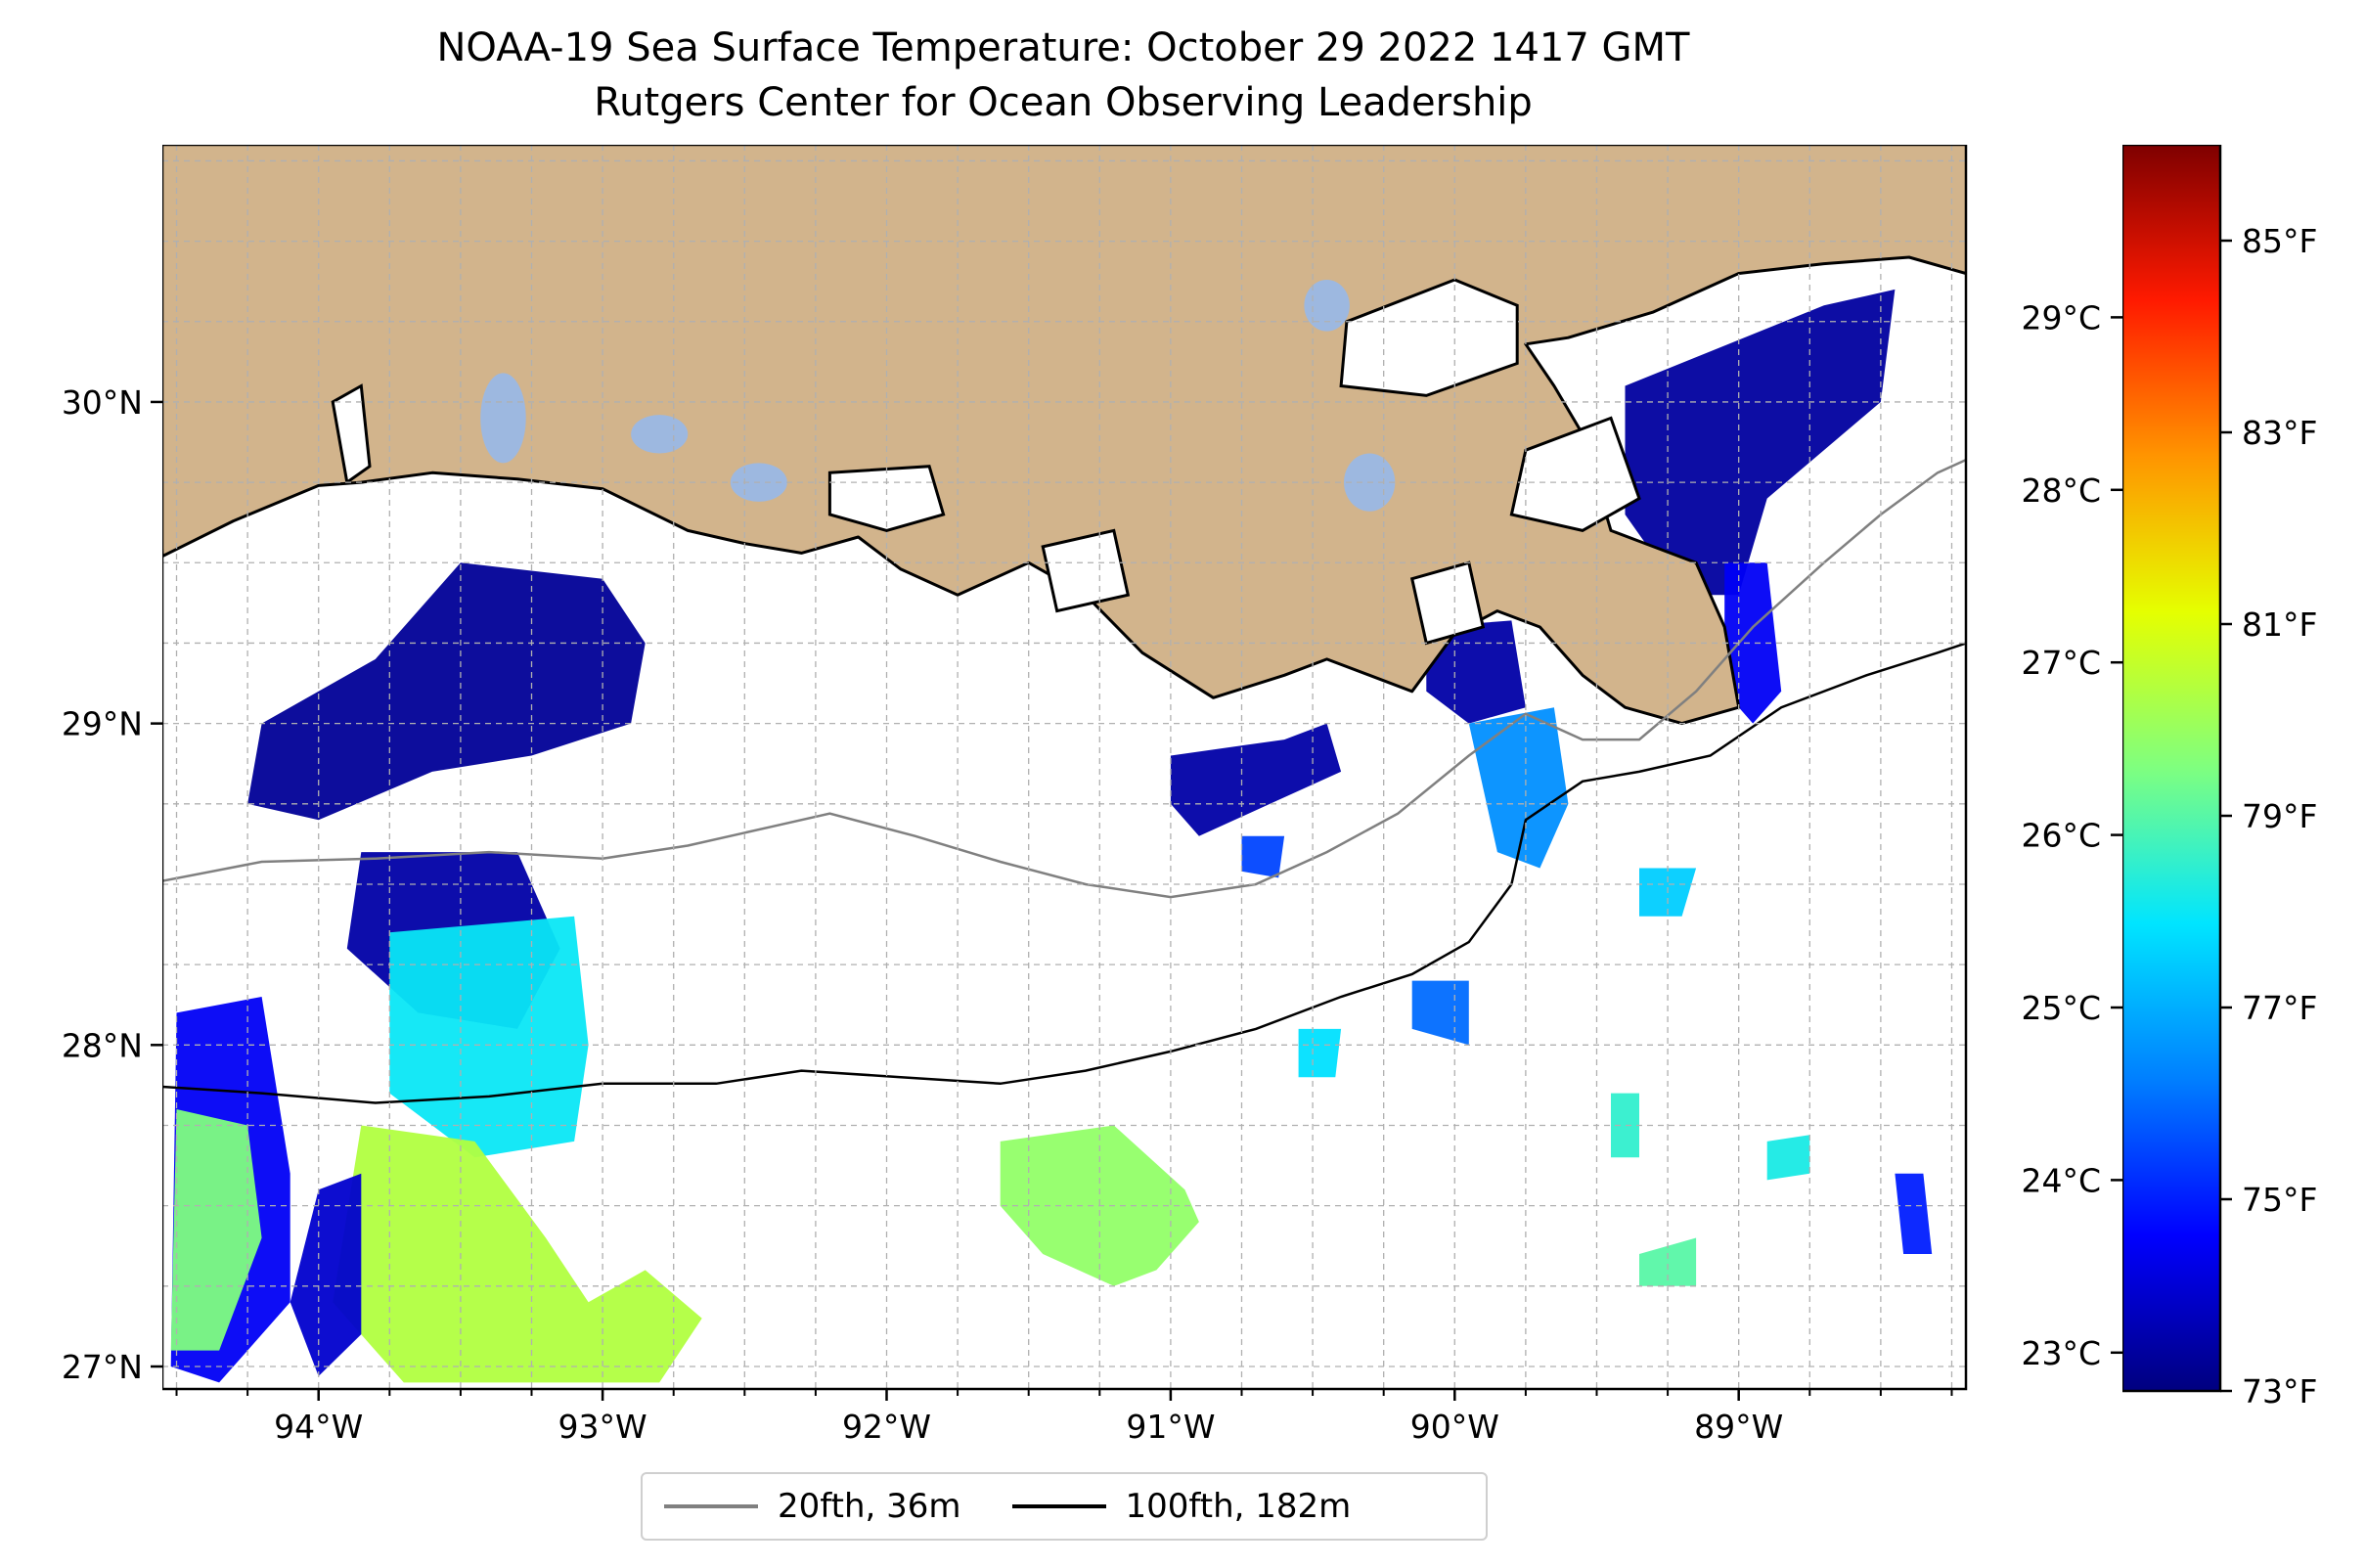  Describe the element at coordinates (102, 724) in the screenshot. I see `y-tick-label: 29°N` at that location.